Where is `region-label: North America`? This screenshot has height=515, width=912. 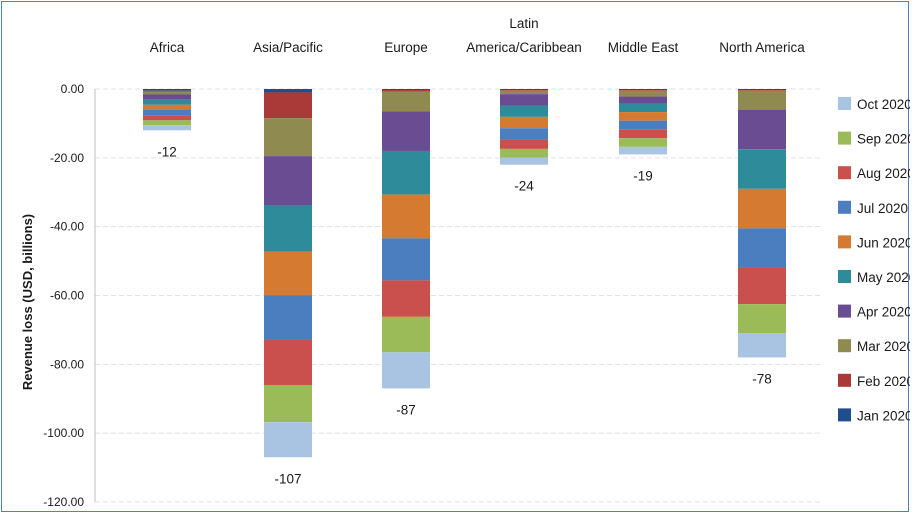 region-label: North America is located at coordinates (762, 47).